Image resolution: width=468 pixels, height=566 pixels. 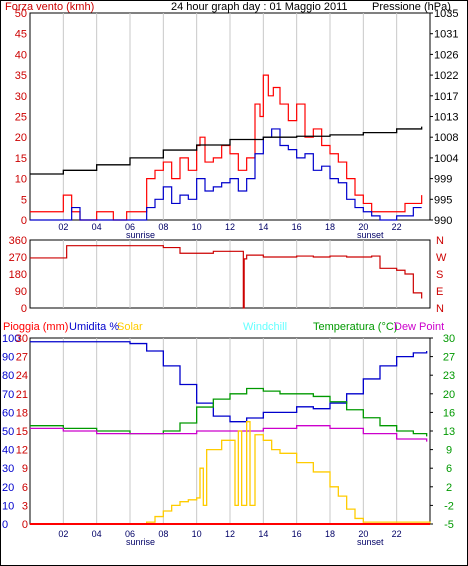 I want to click on pressure-tick-label: 1022, so click(x=446, y=76).